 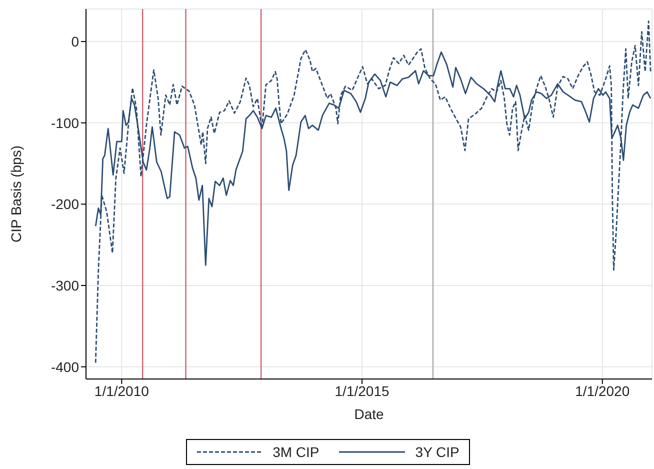 I want to click on y-tick-label: -300, so click(x=65, y=285).